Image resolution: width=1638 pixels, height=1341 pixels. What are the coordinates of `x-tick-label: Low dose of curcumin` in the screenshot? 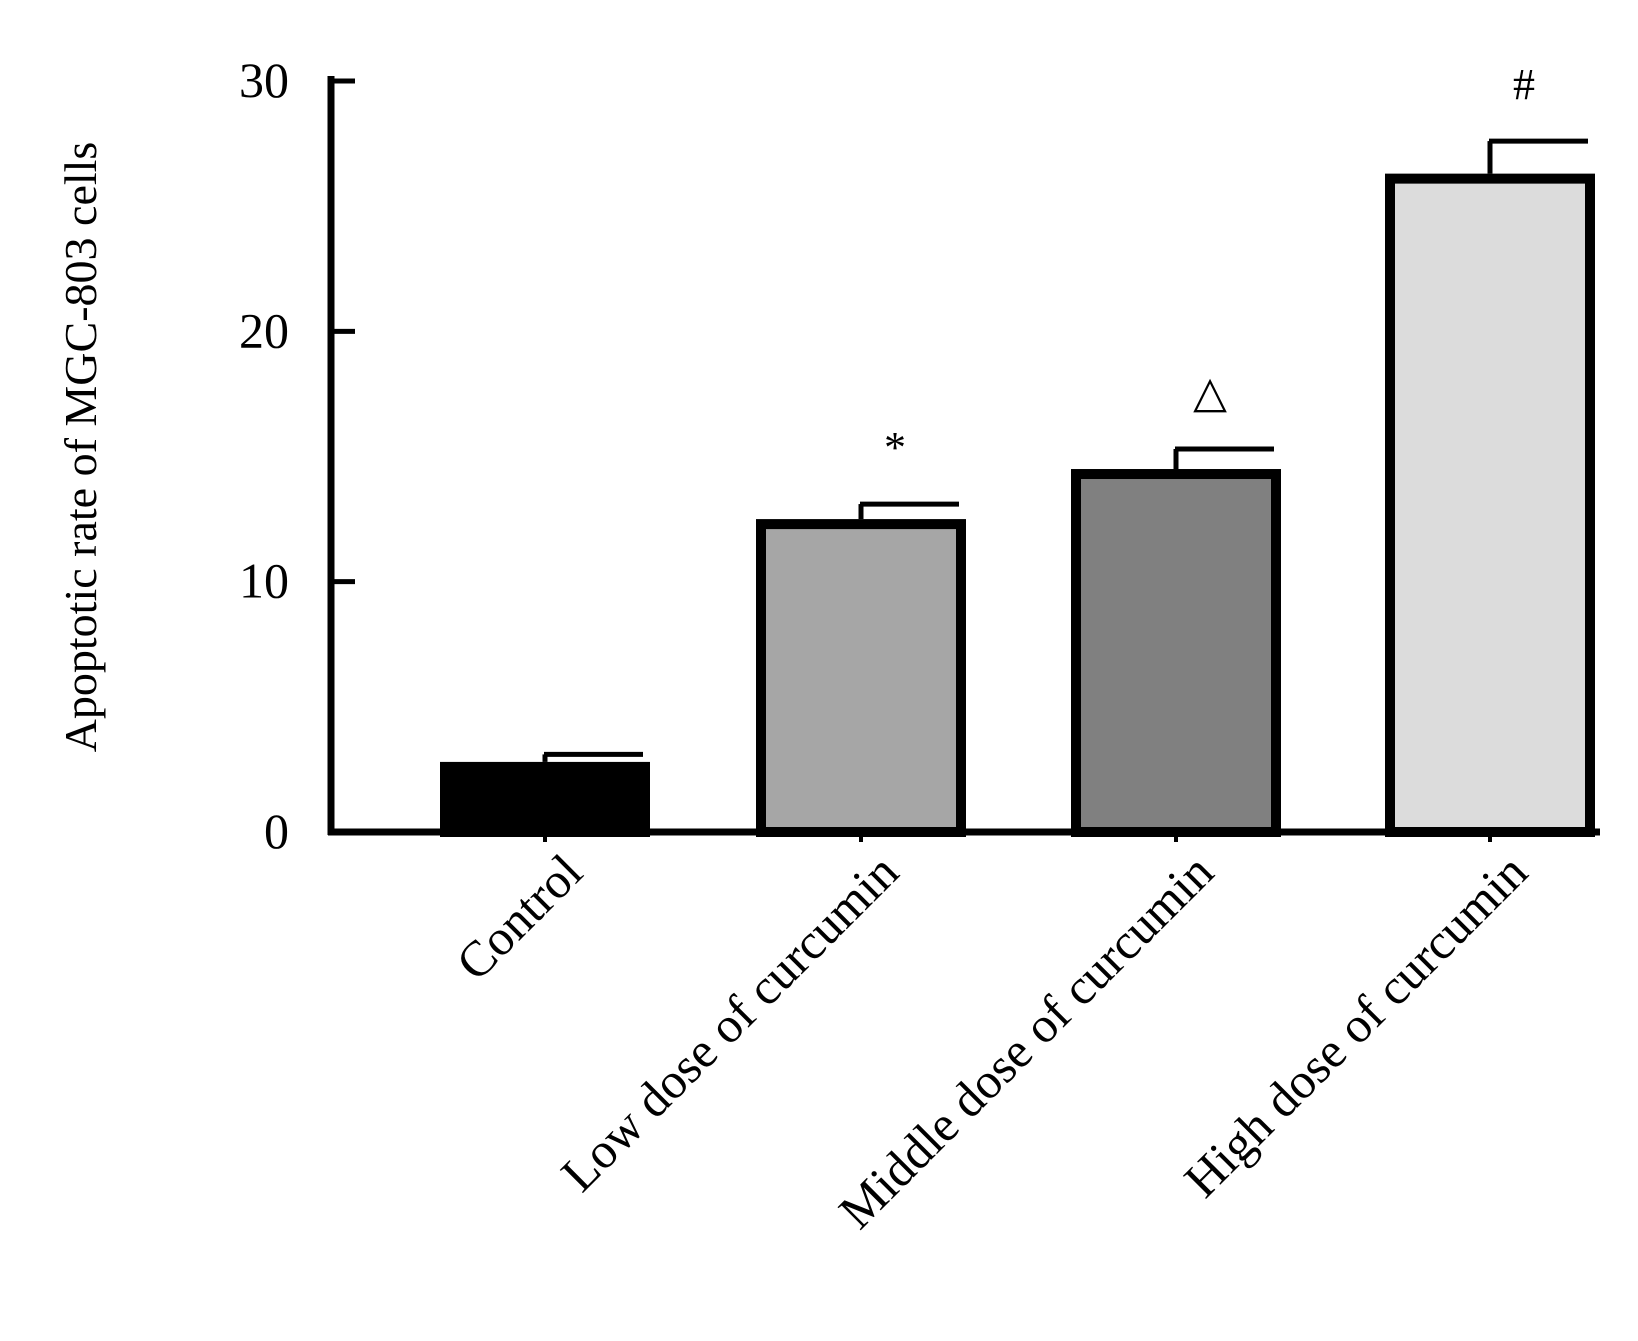 It's located at (729, 1022).